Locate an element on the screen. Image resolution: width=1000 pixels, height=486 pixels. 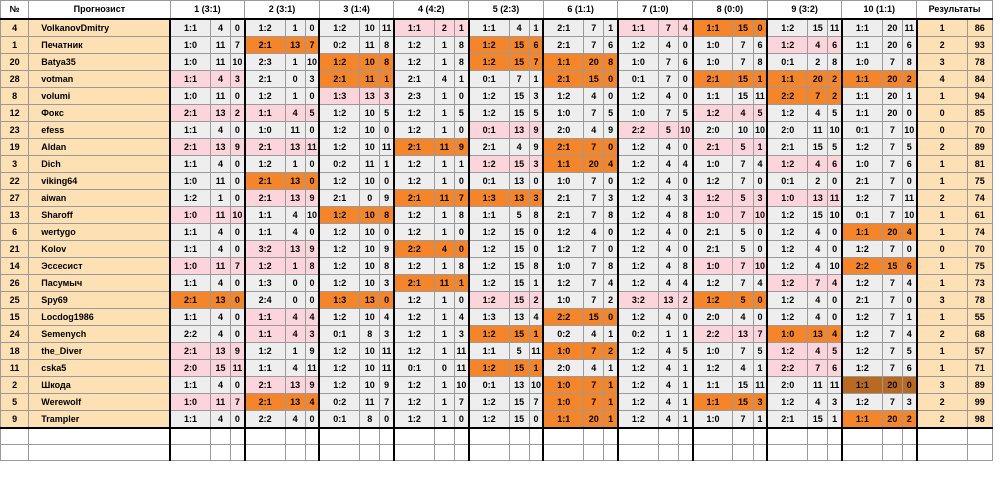
prediction-bonus: 10 is located at coordinates (835, 215).